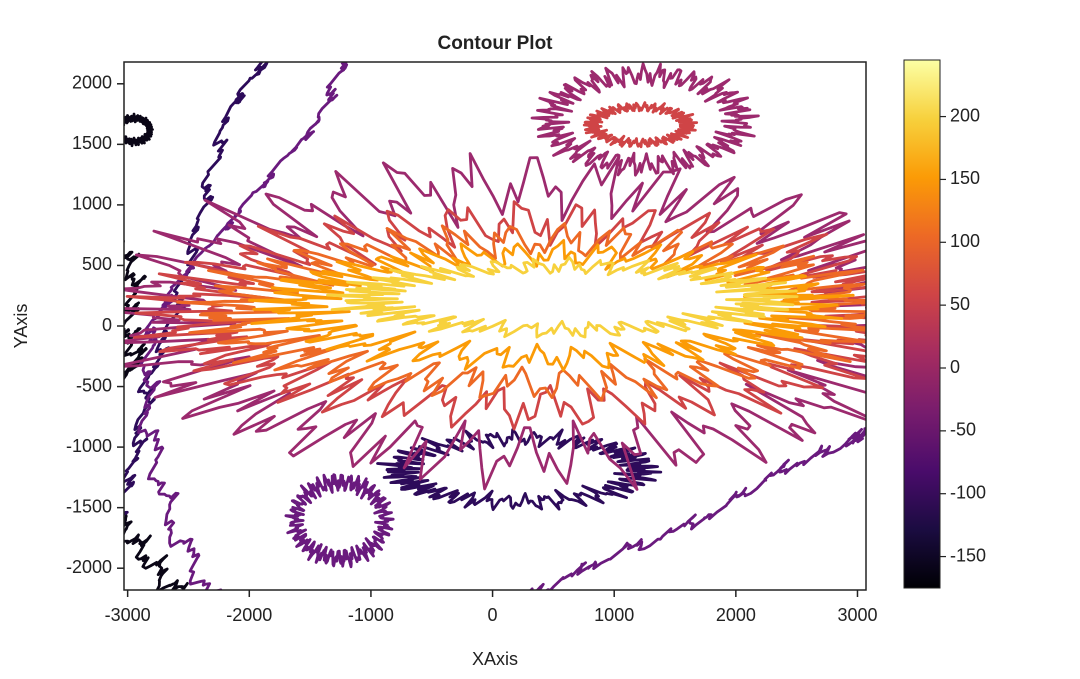 Image resolution: width=1080 pixels, height=679 pixels. Describe the element at coordinates (94, 385) in the screenshot. I see `y-tick-label: -500` at that location.